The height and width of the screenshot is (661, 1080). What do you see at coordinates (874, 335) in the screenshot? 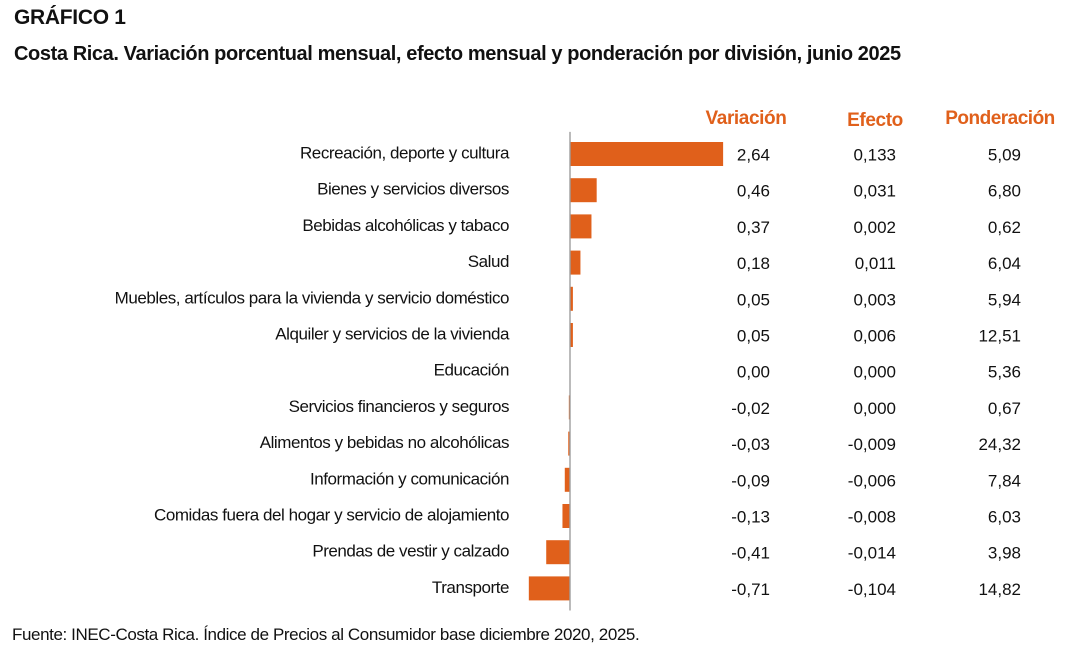
I see `value-efecto: 0,006` at bounding box center [874, 335].